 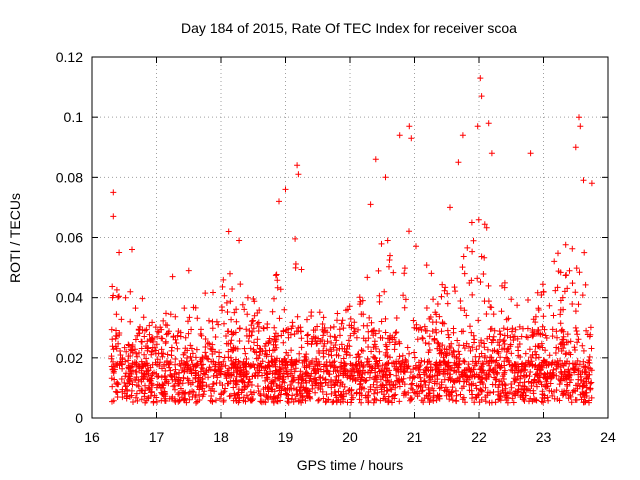 I want to click on y-axis-label: ROTI / TECUs, so click(x=15, y=238).